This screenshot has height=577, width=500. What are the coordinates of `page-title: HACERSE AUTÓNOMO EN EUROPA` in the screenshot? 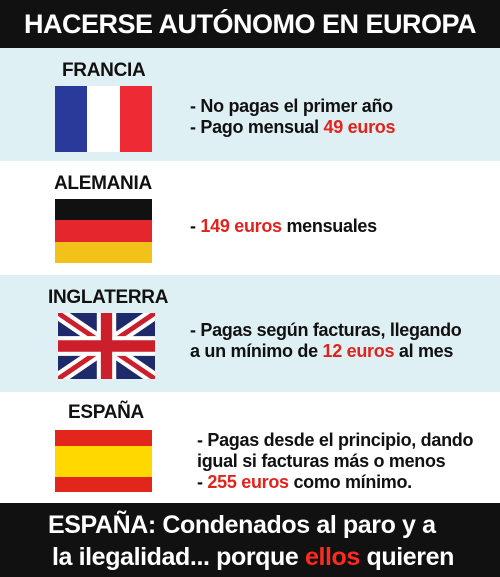 It's located at (250, 23).